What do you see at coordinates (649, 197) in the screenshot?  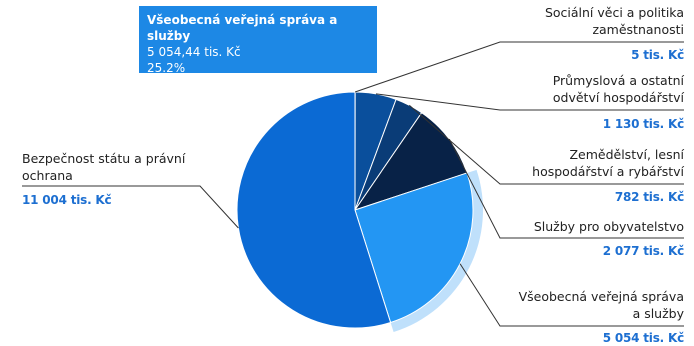 I see `slice-value-zemedelstvi: 782 tis. Kč` at bounding box center [649, 197].